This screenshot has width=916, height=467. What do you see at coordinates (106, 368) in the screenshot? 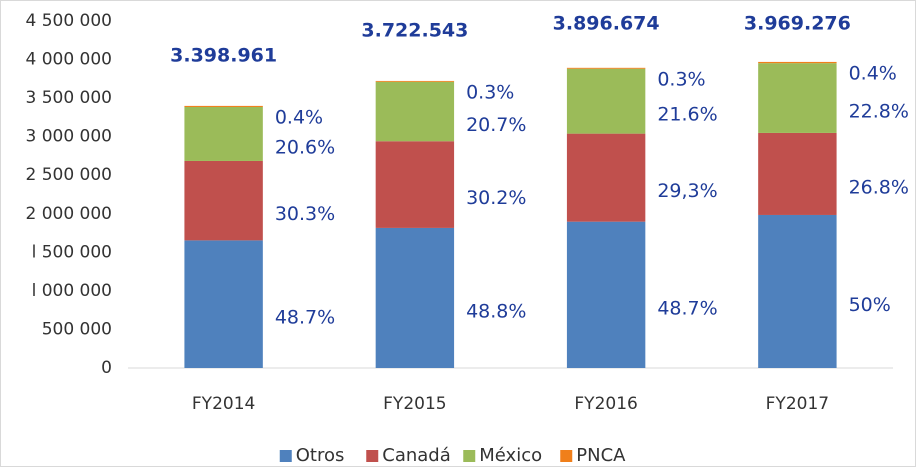
I see `y-tick-label: 0` at bounding box center [106, 368].